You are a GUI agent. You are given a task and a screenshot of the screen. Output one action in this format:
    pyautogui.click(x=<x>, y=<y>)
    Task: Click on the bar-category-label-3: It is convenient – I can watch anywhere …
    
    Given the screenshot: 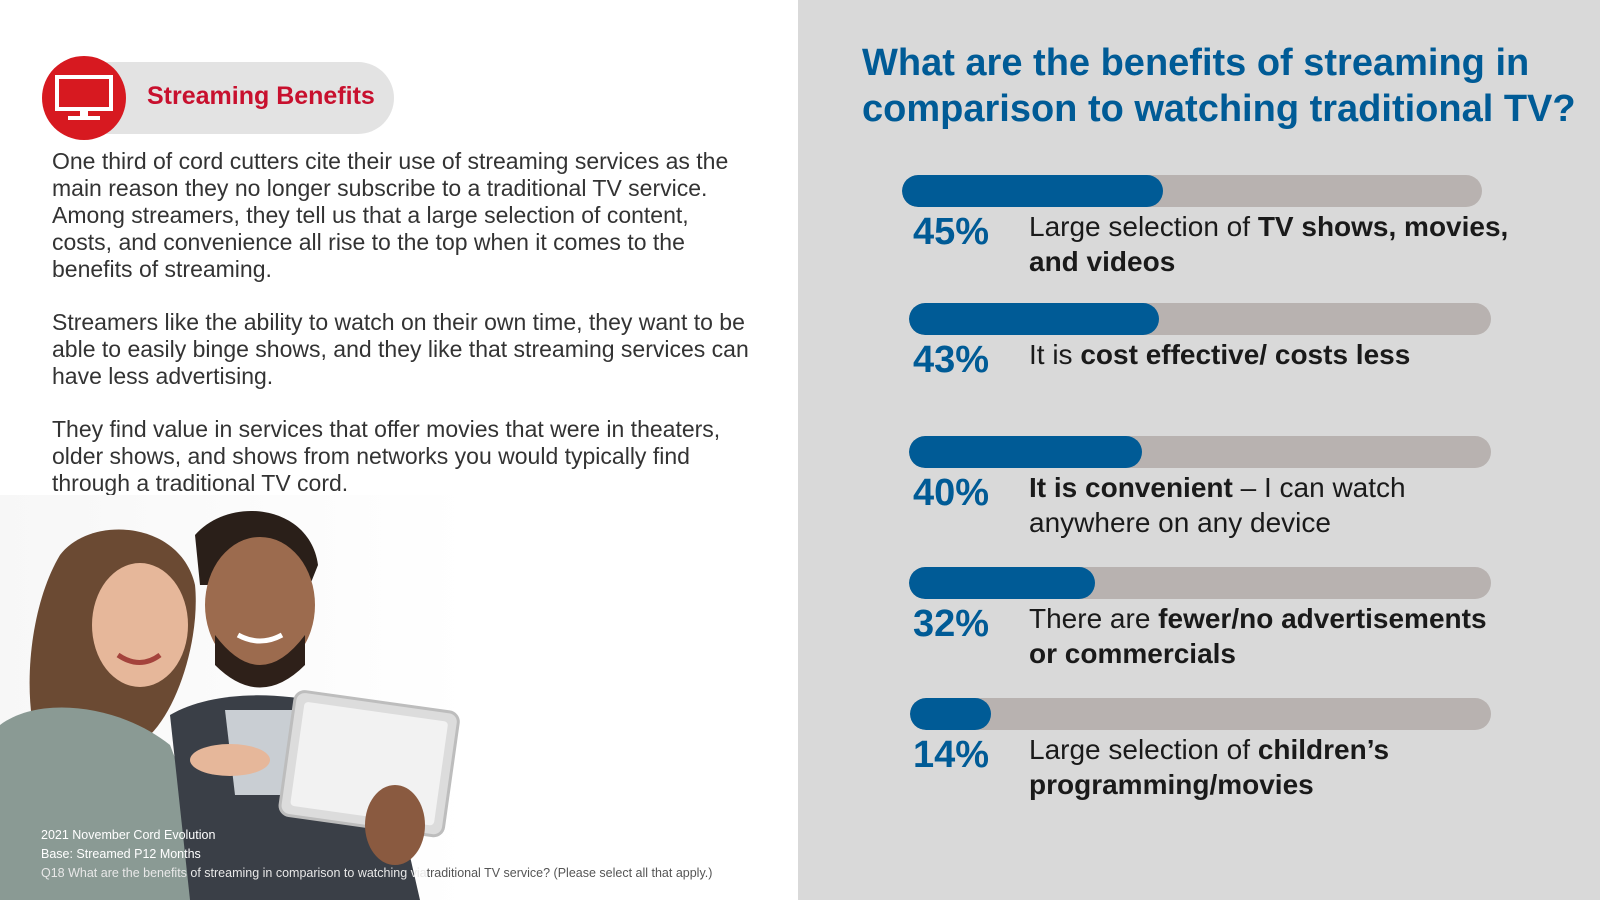 What is the action you would take?
    pyautogui.click(x=1217, y=505)
    